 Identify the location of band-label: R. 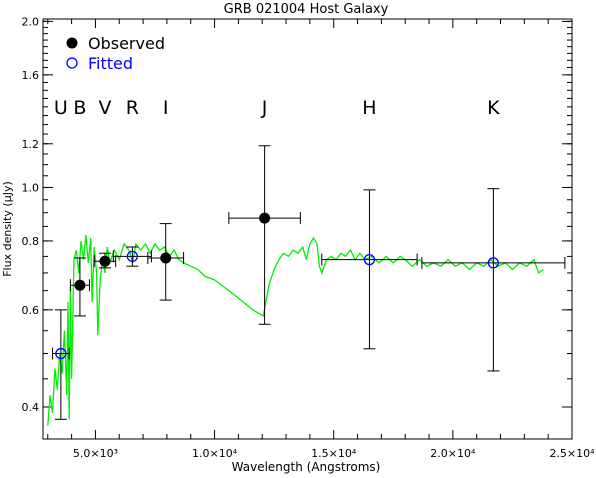
(132, 108).